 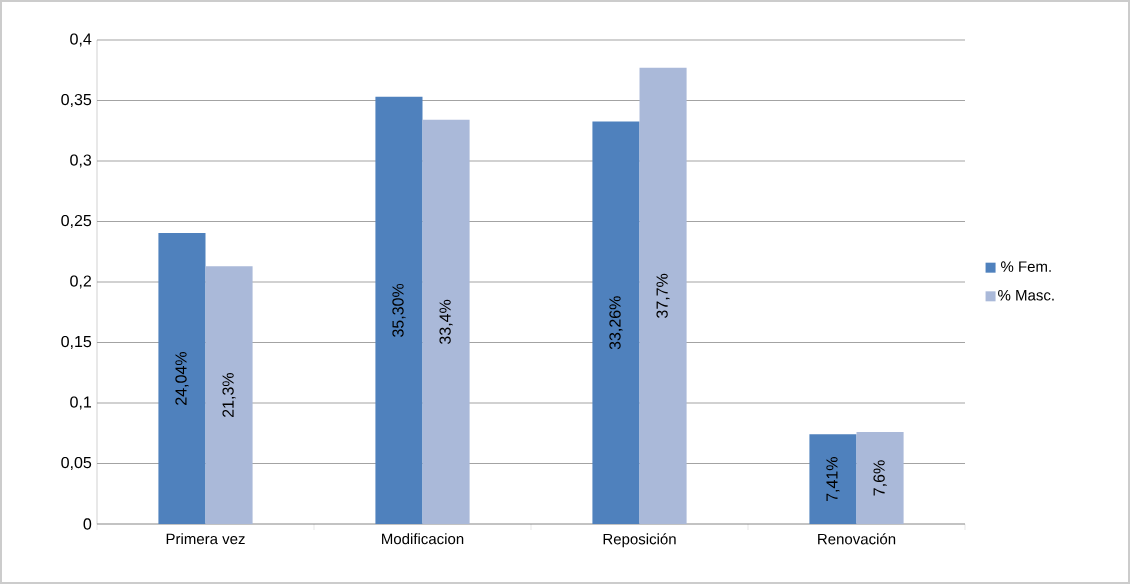 I want to click on y-tick-label: 0,2, so click(x=80, y=282).